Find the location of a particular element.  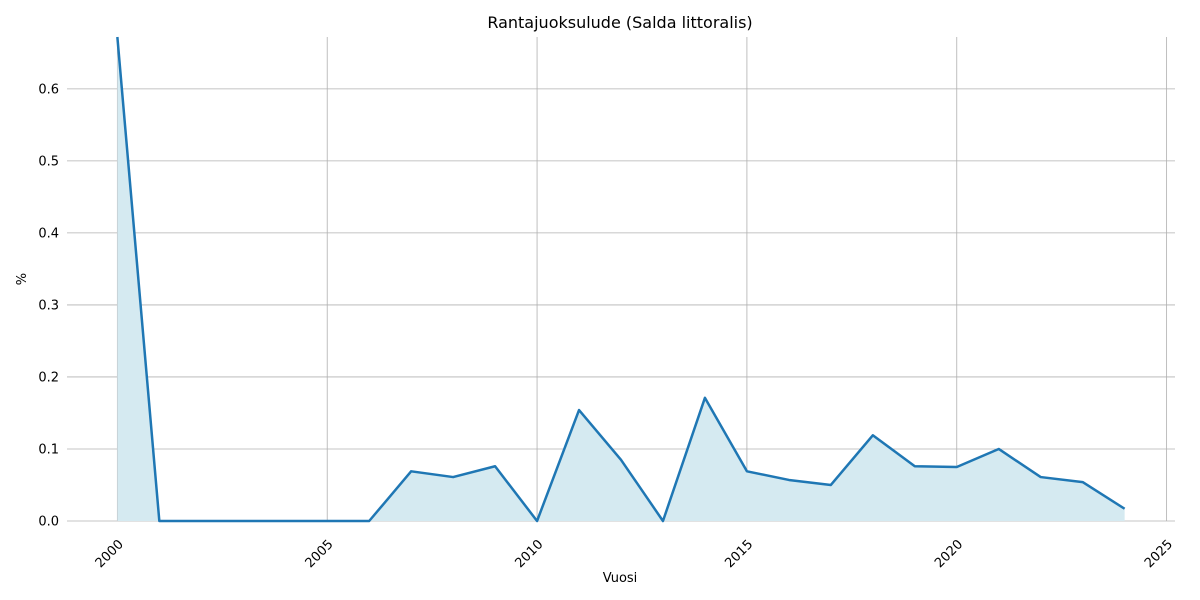

y-tick-label: 0.6 is located at coordinates (48, 89).